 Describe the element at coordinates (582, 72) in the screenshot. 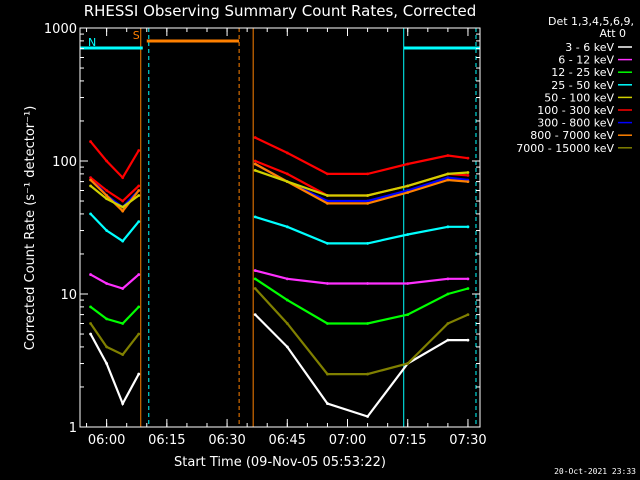

I see `legend-item-label-2: 12 - 25 keV` at that location.